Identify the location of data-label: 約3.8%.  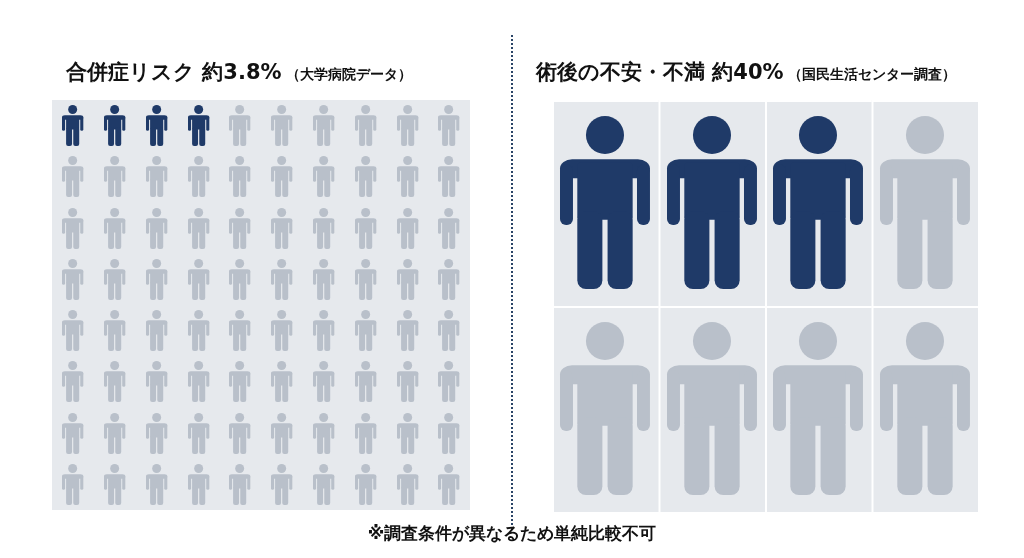
(241, 72).